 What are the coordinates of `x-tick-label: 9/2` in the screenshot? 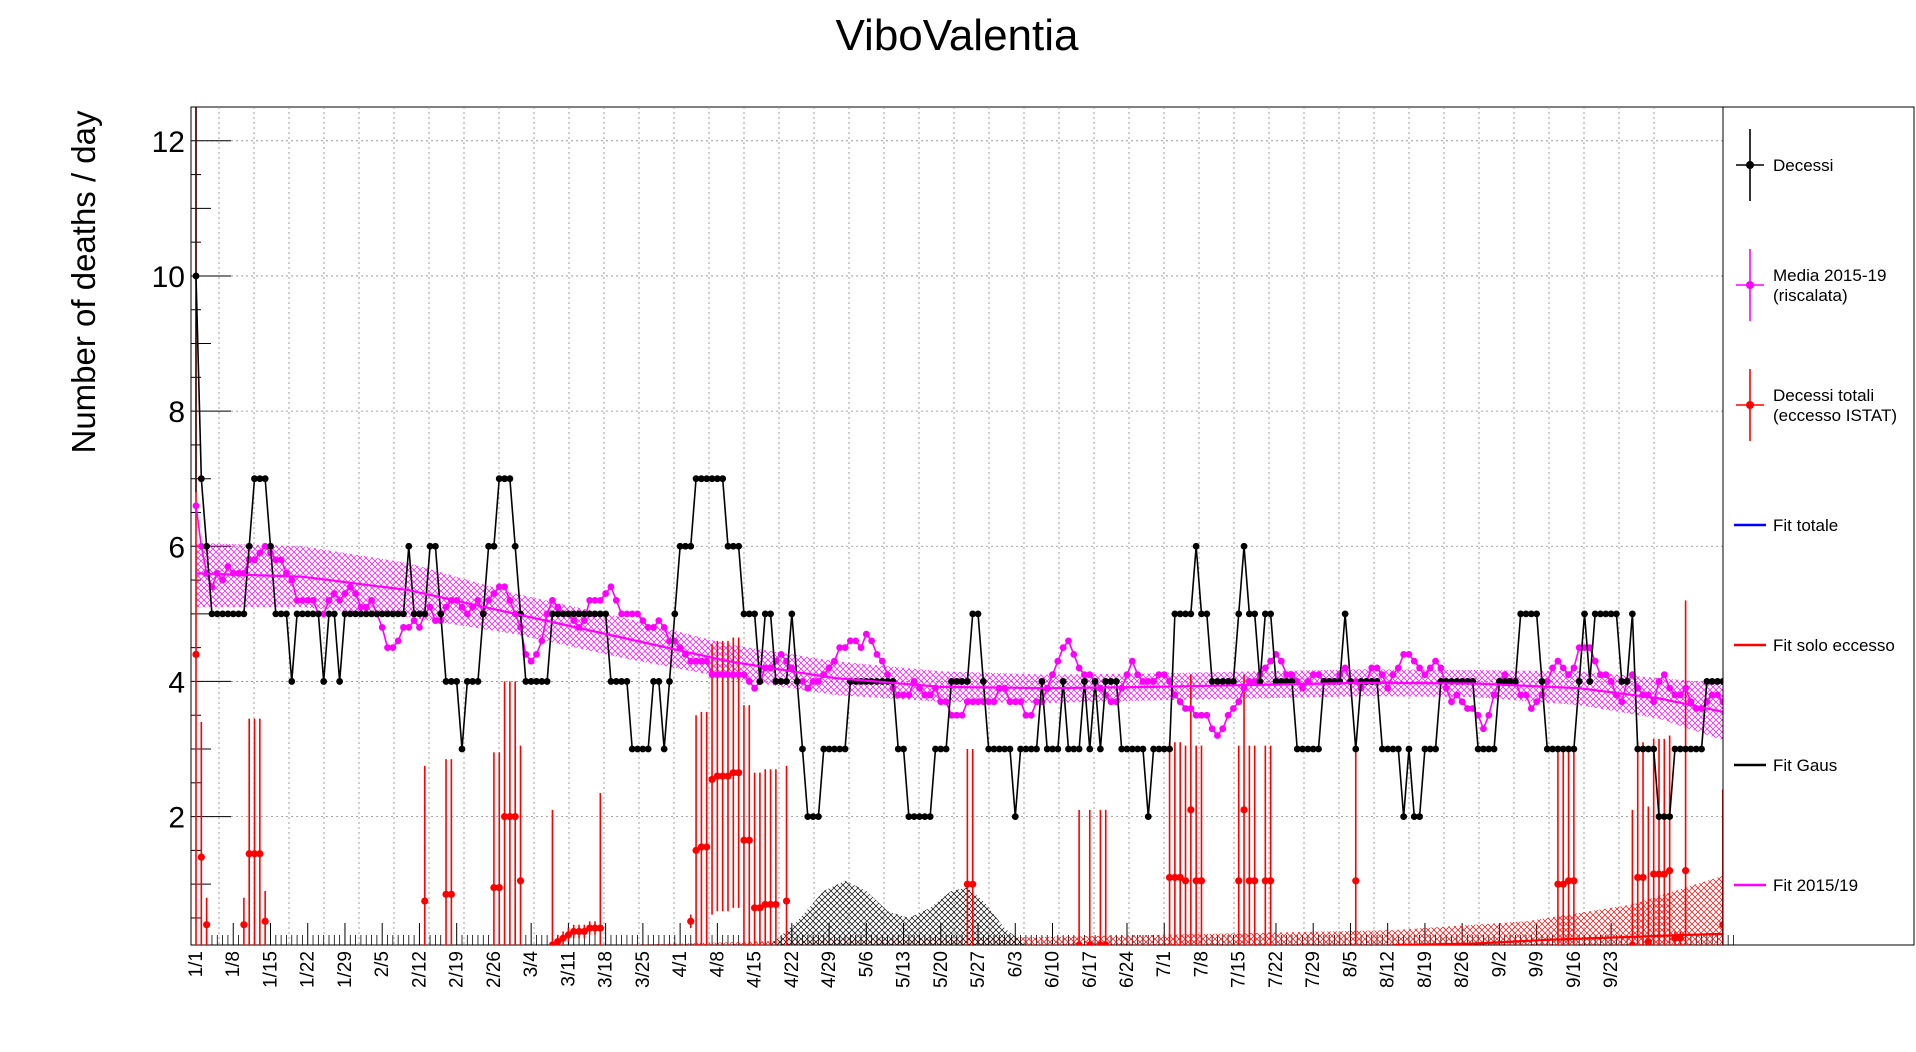 It's located at (1499, 964).